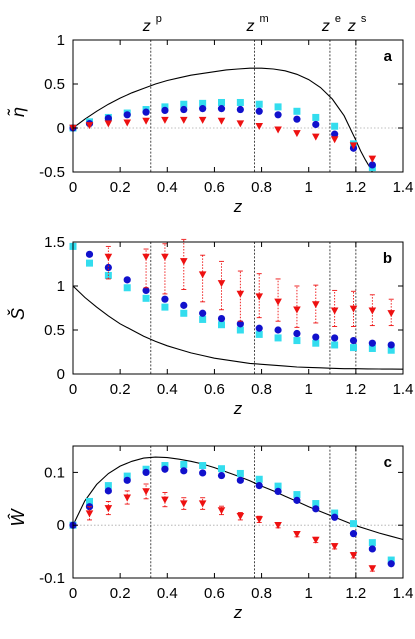 The height and width of the screenshot is (639, 415). Describe the element at coordinates (167, 187) in the screenshot. I see `x-tick-label: 0.4` at that location.